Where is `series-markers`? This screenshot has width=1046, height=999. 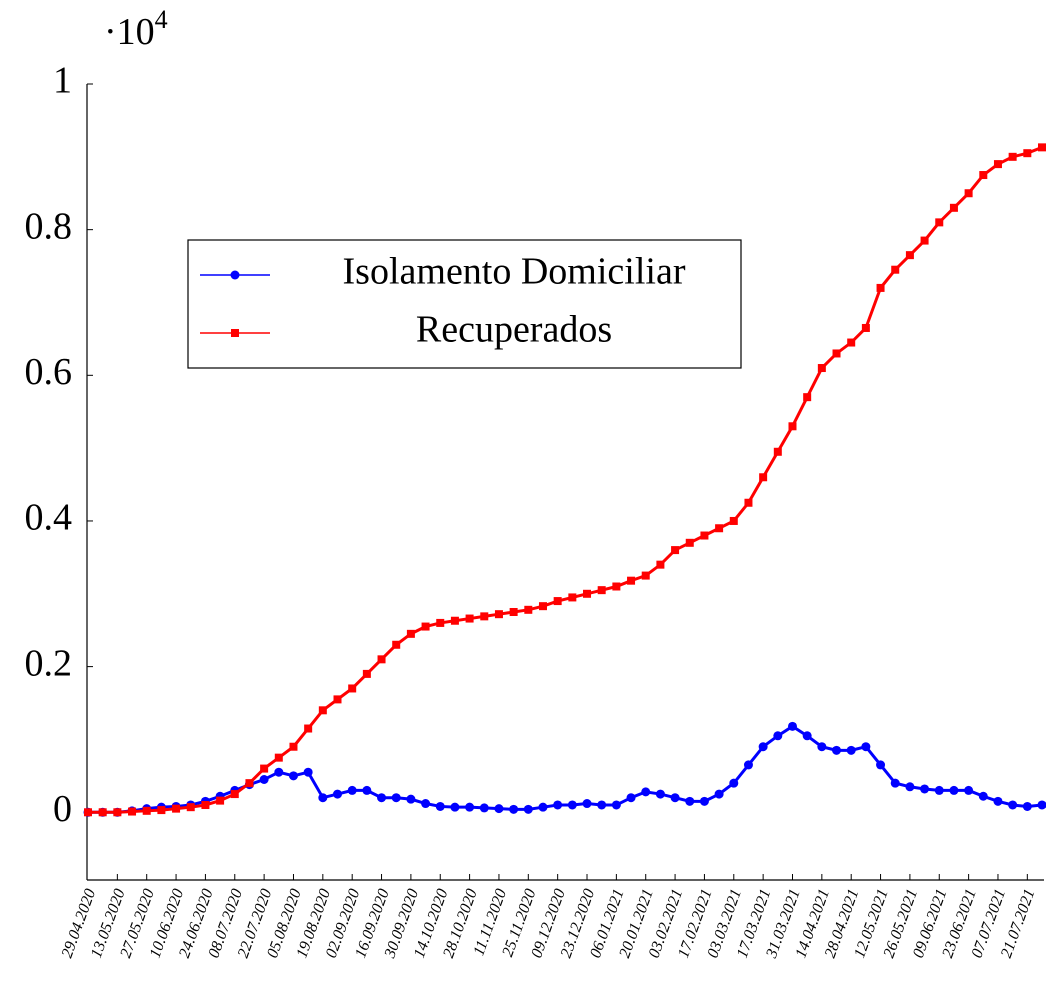 series-markers is located at coordinates (564, 769).